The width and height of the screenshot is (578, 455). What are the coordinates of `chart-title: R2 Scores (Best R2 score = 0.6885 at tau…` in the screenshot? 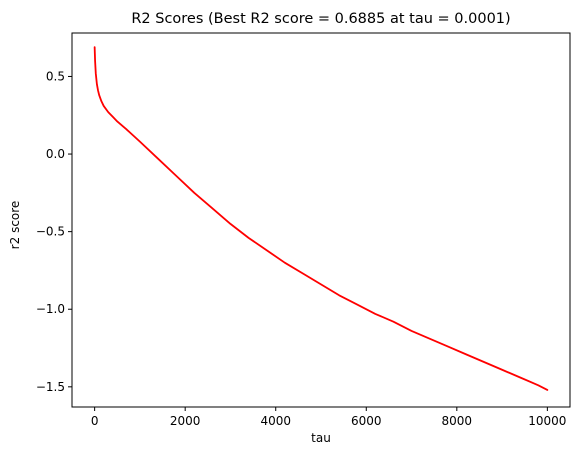 It's located at (320, 19).